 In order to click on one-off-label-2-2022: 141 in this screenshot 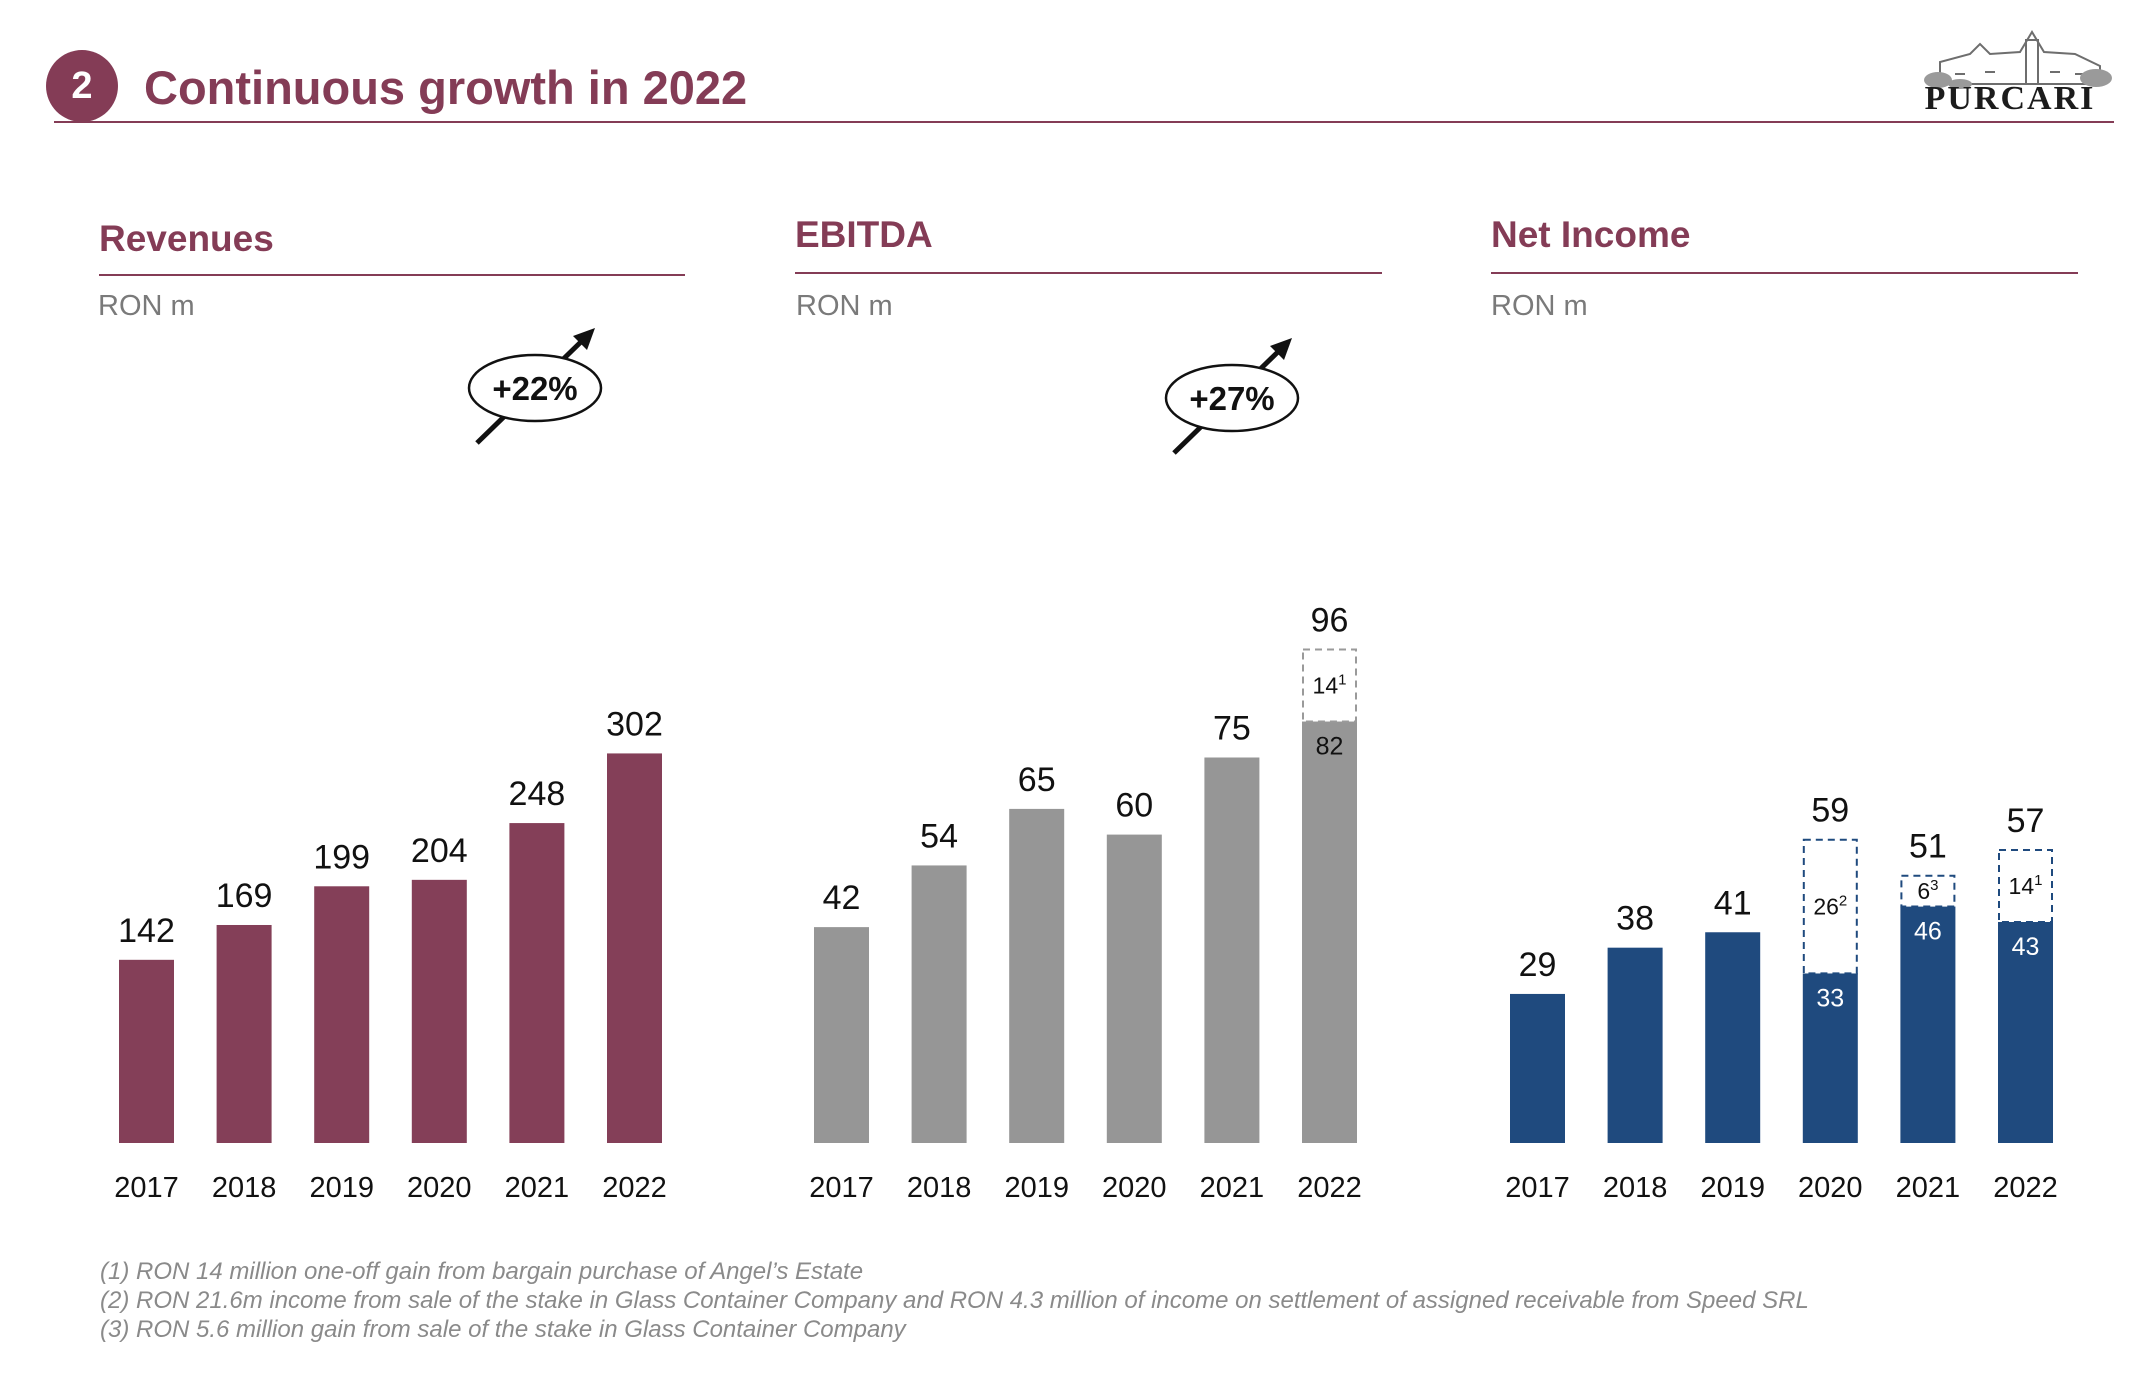, I will do `click(2026, 885)`.